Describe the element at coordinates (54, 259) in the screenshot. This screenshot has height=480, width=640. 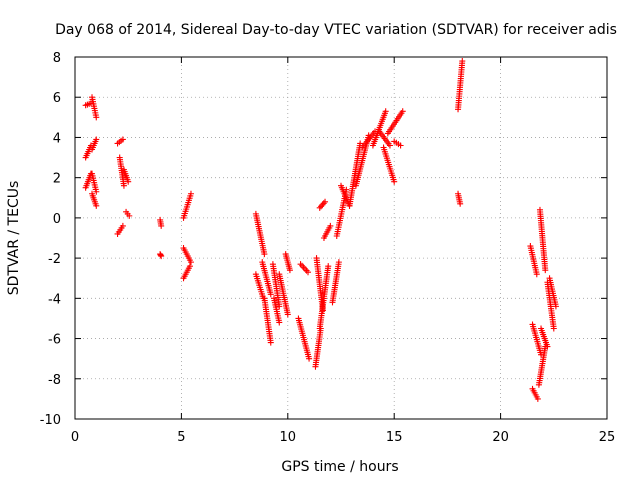
I see `y-tick-label: -2` at that location.